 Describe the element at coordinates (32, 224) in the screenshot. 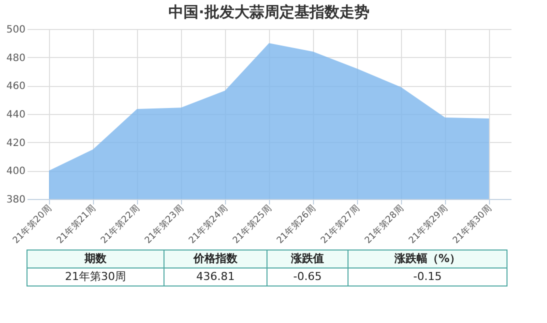

I see `x-tick-label: 21年第20周` at that location.